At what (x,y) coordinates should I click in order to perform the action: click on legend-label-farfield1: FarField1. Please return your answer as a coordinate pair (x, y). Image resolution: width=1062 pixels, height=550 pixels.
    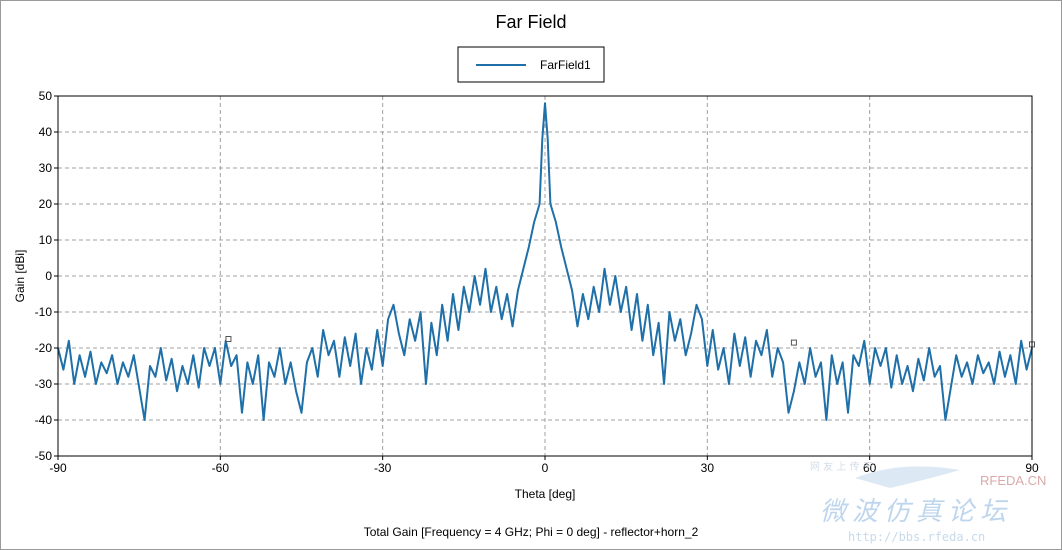
    Looking at the image, I should click on (565, 65).